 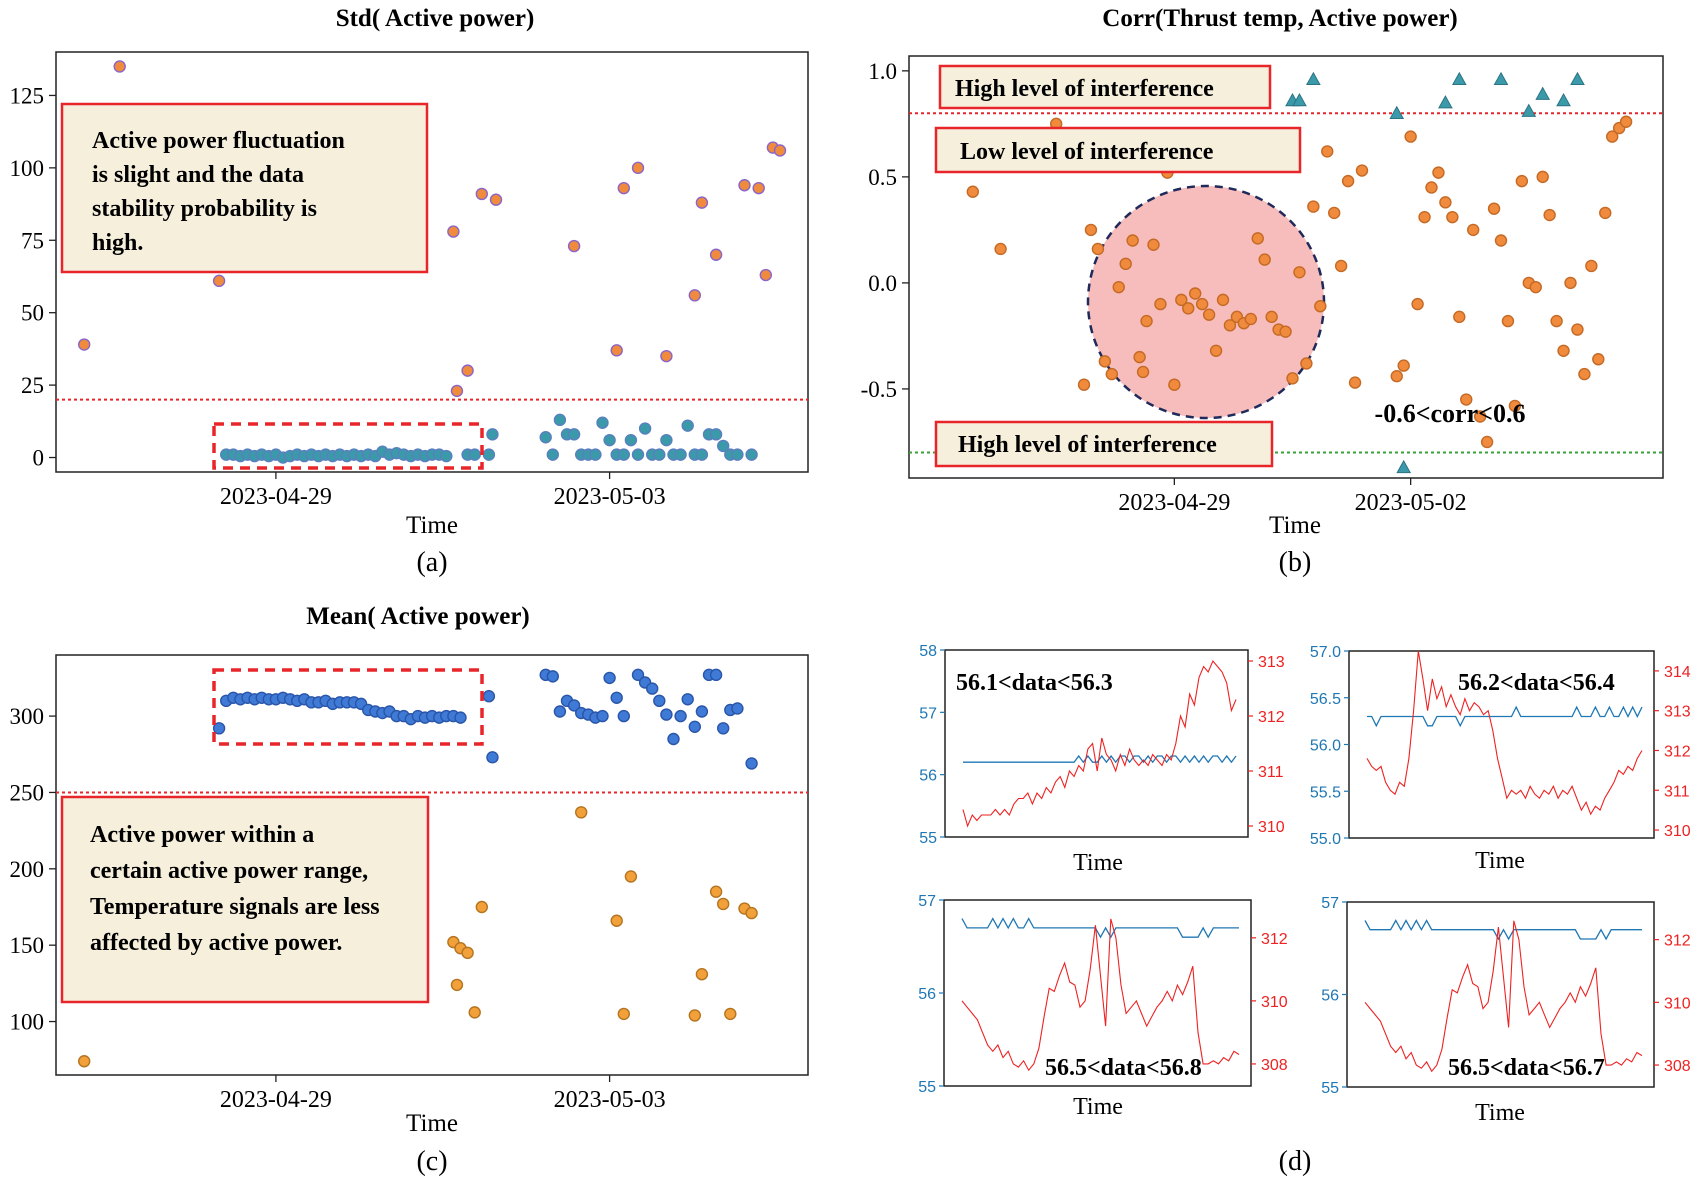 What do you see at coordinates (1677, 791) in the screenshot?
I see `right-tick-label: 311` at bounding box center [1677, 791].